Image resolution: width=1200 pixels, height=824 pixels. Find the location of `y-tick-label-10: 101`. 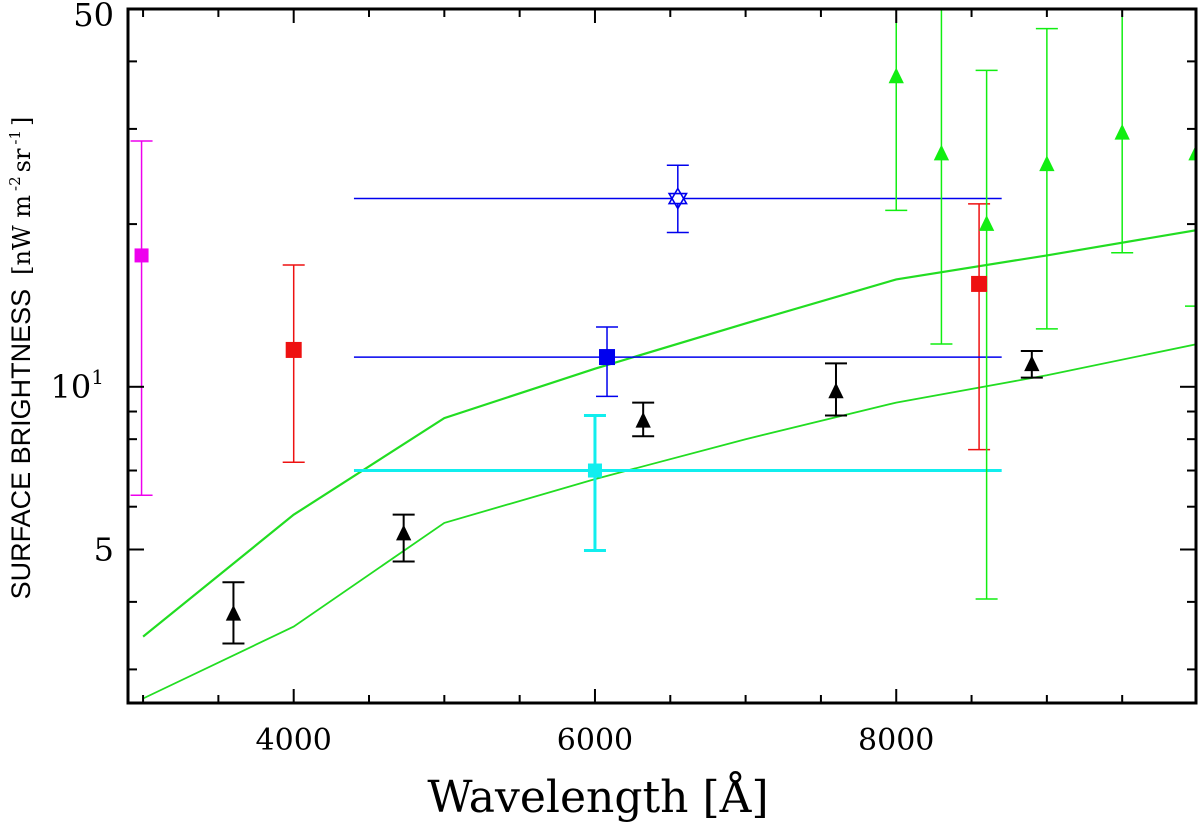

y-tick-label-10: 101 is located at coordinates (77, 385).